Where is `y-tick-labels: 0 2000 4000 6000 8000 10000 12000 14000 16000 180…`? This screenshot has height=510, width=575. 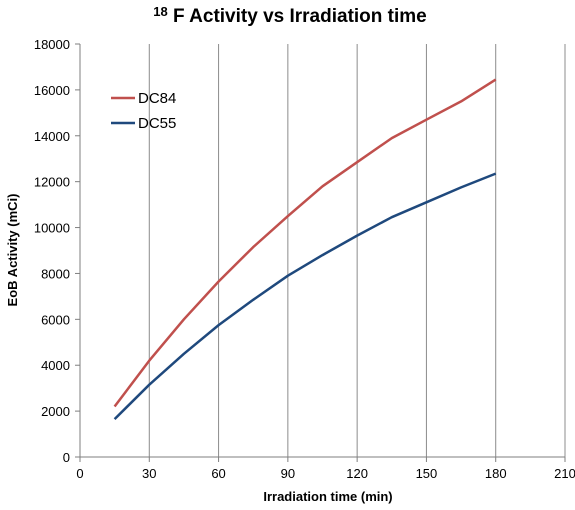 y-tick-labels: 0 2000 4000 6000 8000 10000 12000 14000 16000 180… is located at coordinates (57, 251).